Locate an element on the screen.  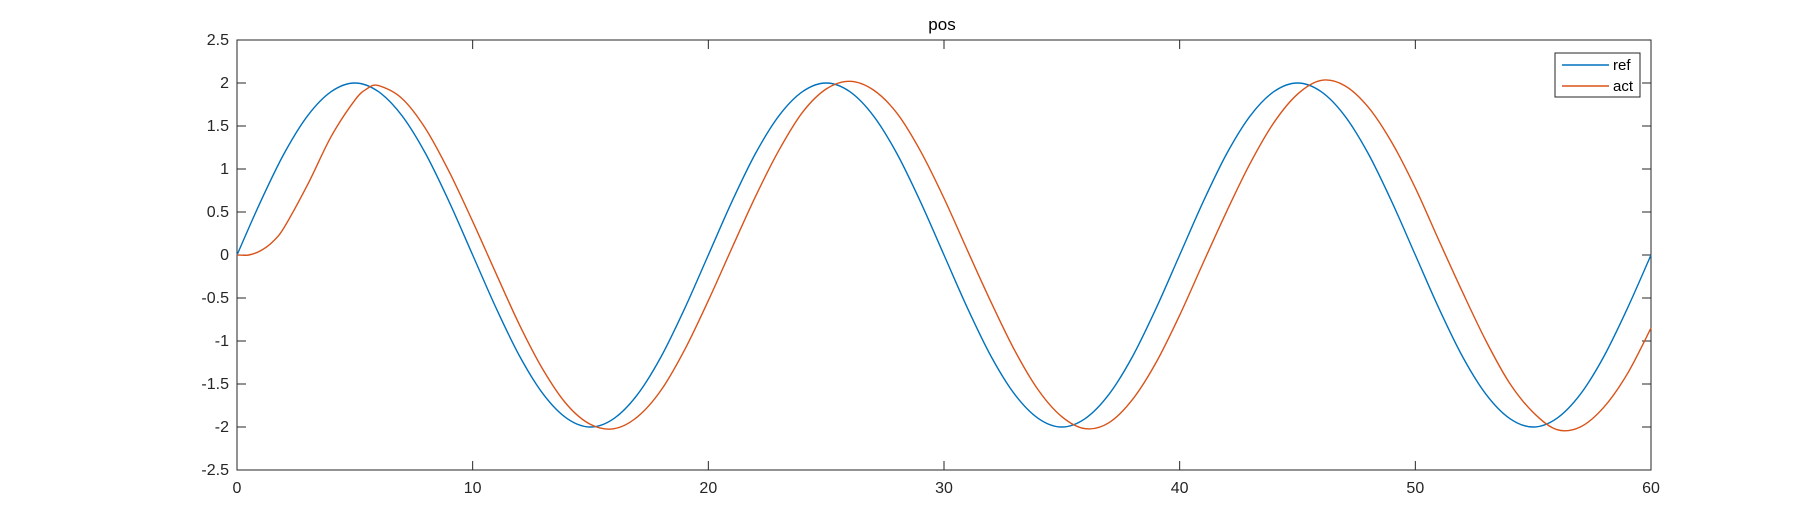
x-tick-label: 10 is located at coordinates (473, 488).